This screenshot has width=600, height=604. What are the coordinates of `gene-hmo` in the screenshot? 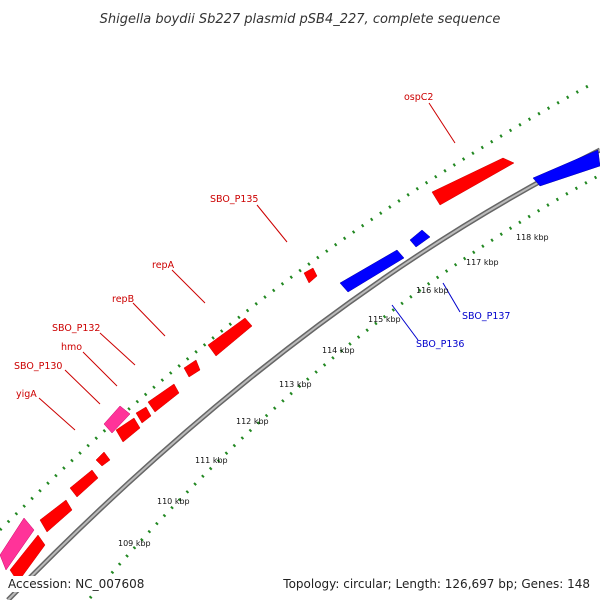 It's located at (117, 419).